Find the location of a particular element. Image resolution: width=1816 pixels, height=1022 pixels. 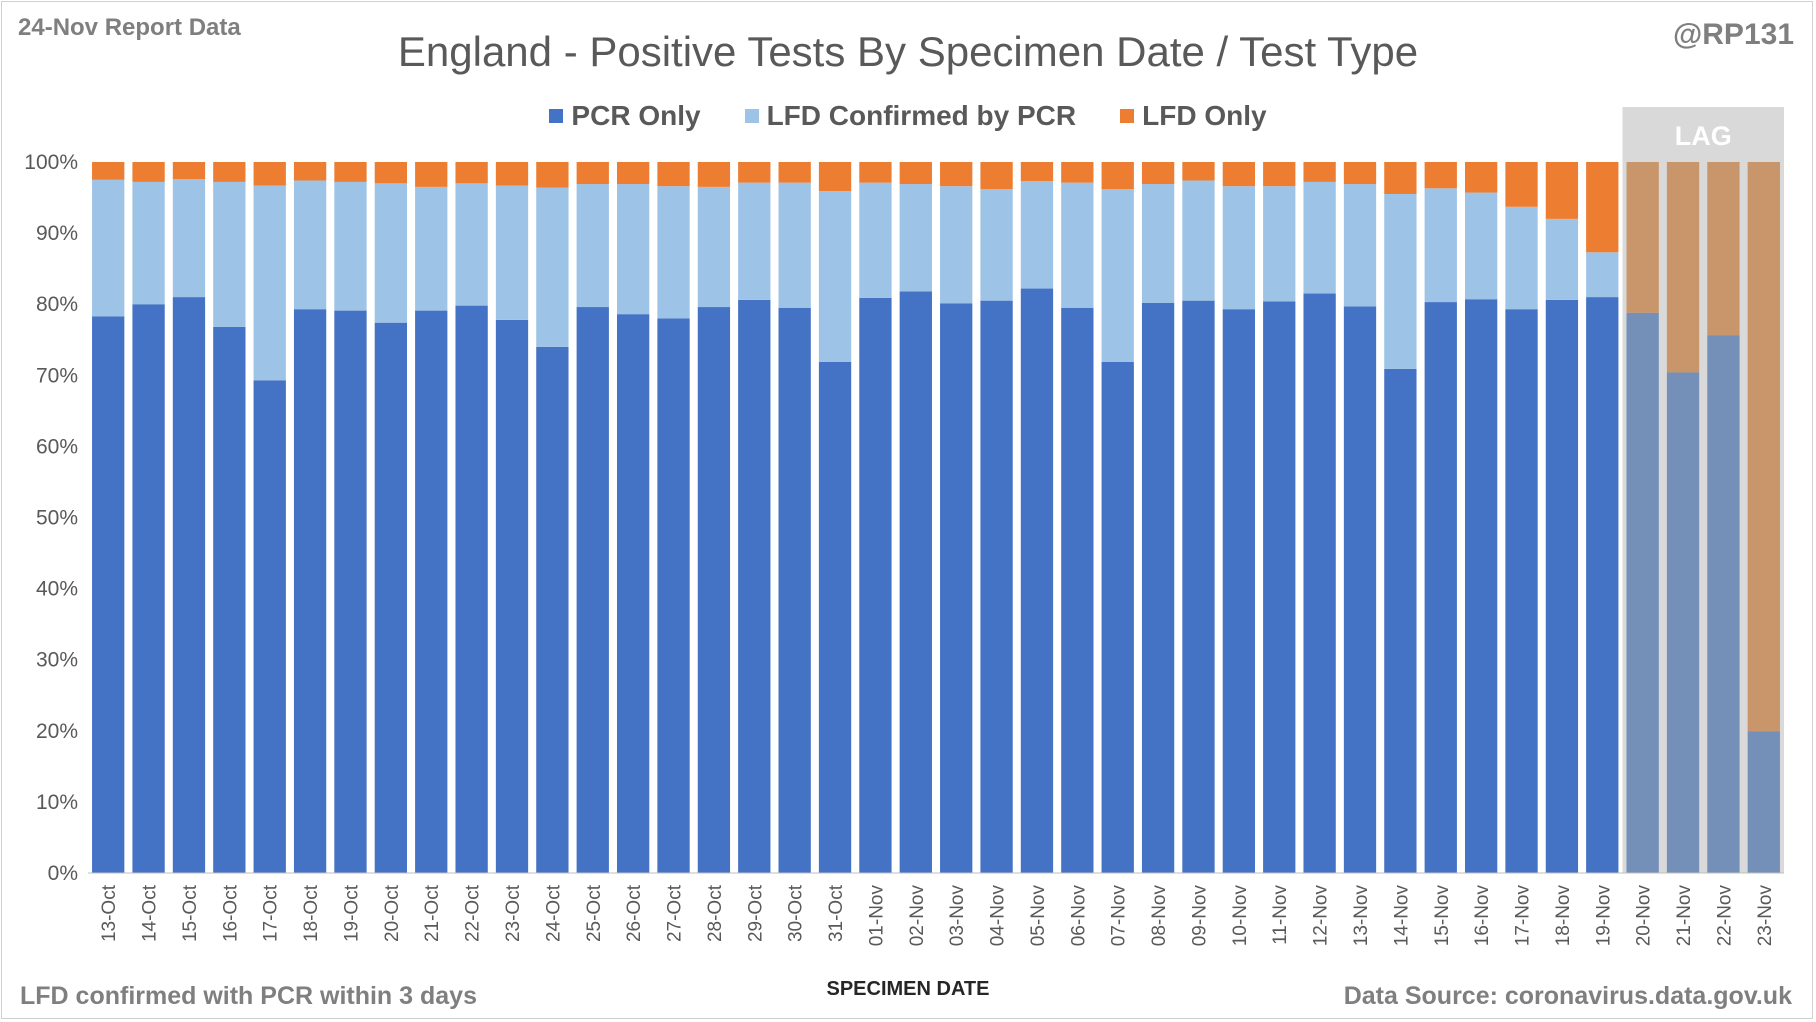

x-tick-label: 29-Oct is located at coordinates (755, 913).